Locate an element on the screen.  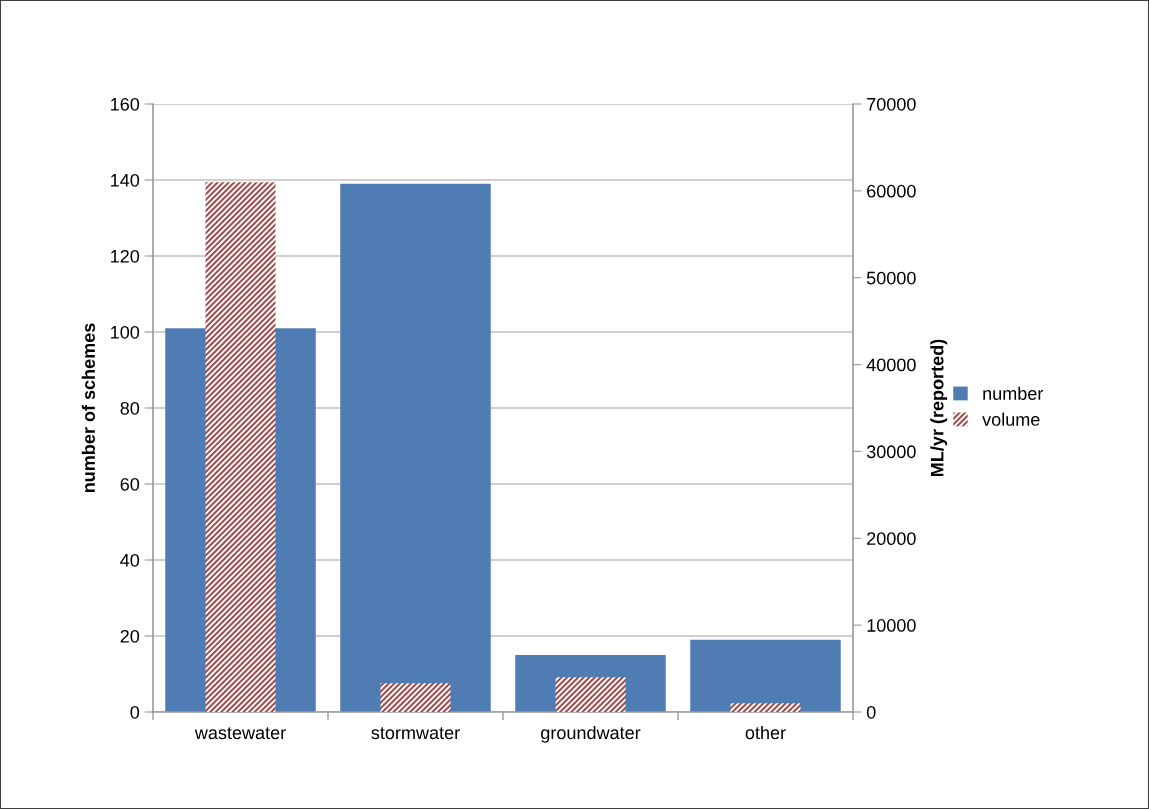
y2-tick-label: 70000 is located at coordinates (891, 104).